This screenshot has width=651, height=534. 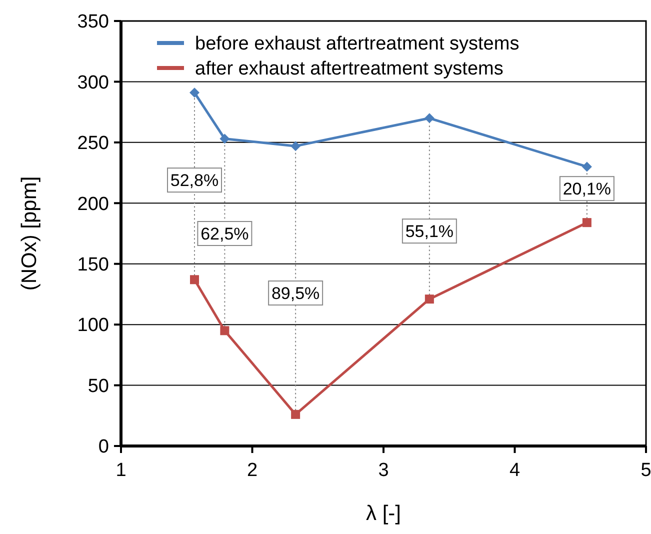 What do you see at coordinates (349, 69) in the screenshot?
I see `legend-label: after exhaust aftertreatment systems` at bounding box center [349, 69].